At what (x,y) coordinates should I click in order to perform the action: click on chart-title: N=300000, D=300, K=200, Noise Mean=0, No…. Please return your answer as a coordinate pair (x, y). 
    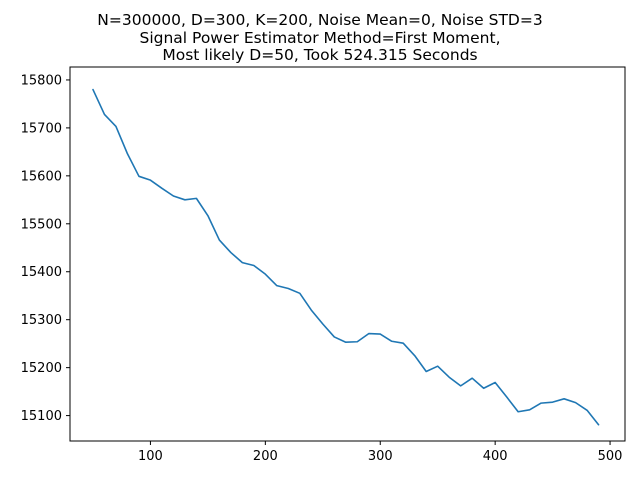
    Looking at the image, I should click on (320, 38).